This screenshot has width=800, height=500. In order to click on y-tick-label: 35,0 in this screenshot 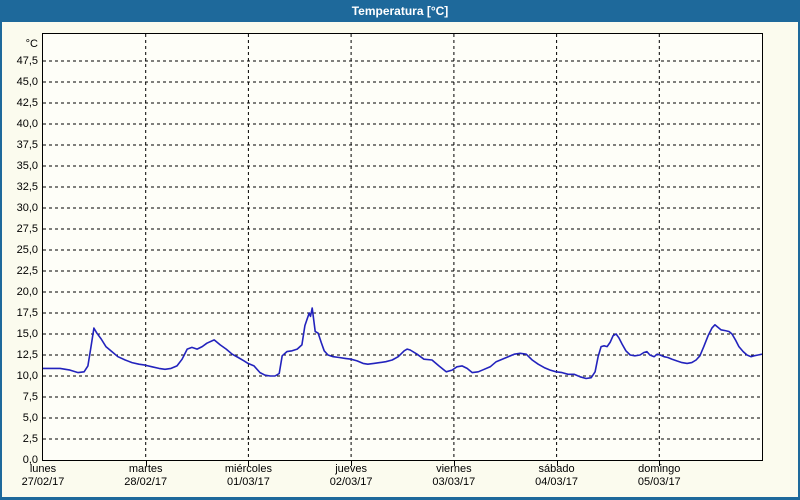, I will do `click(27, 166)`.